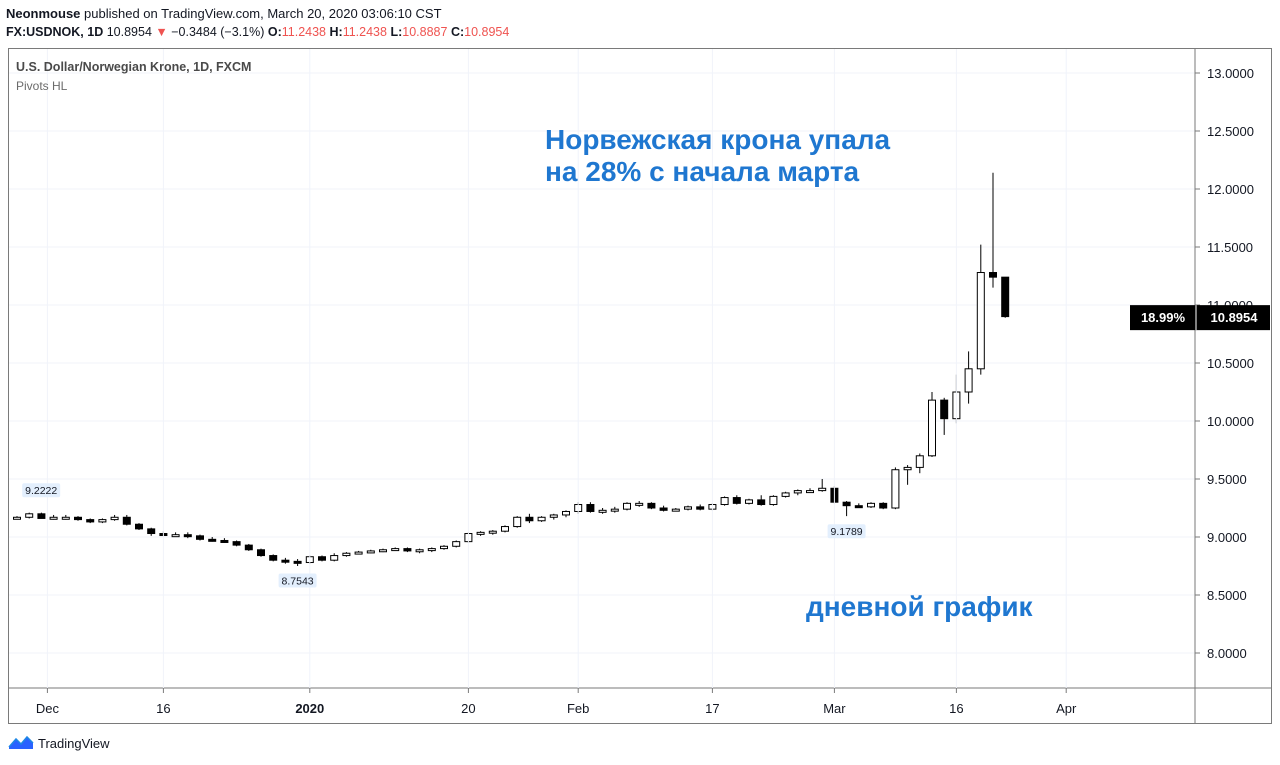 This screenshot has height=765, width=1280. Describe the element at coordinates (1230, 247) in the screenshot. I see `y-tick-label: 11.5000` at that location.